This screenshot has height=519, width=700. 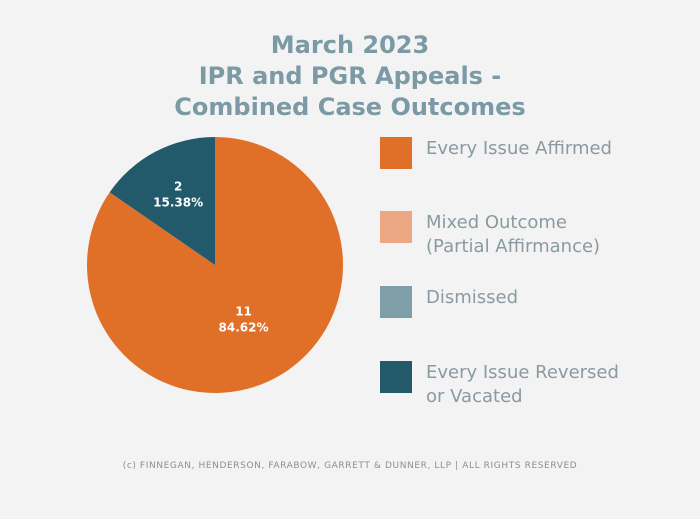 I want to click on title-line-1: March 2023, so click(x=350, y=45).